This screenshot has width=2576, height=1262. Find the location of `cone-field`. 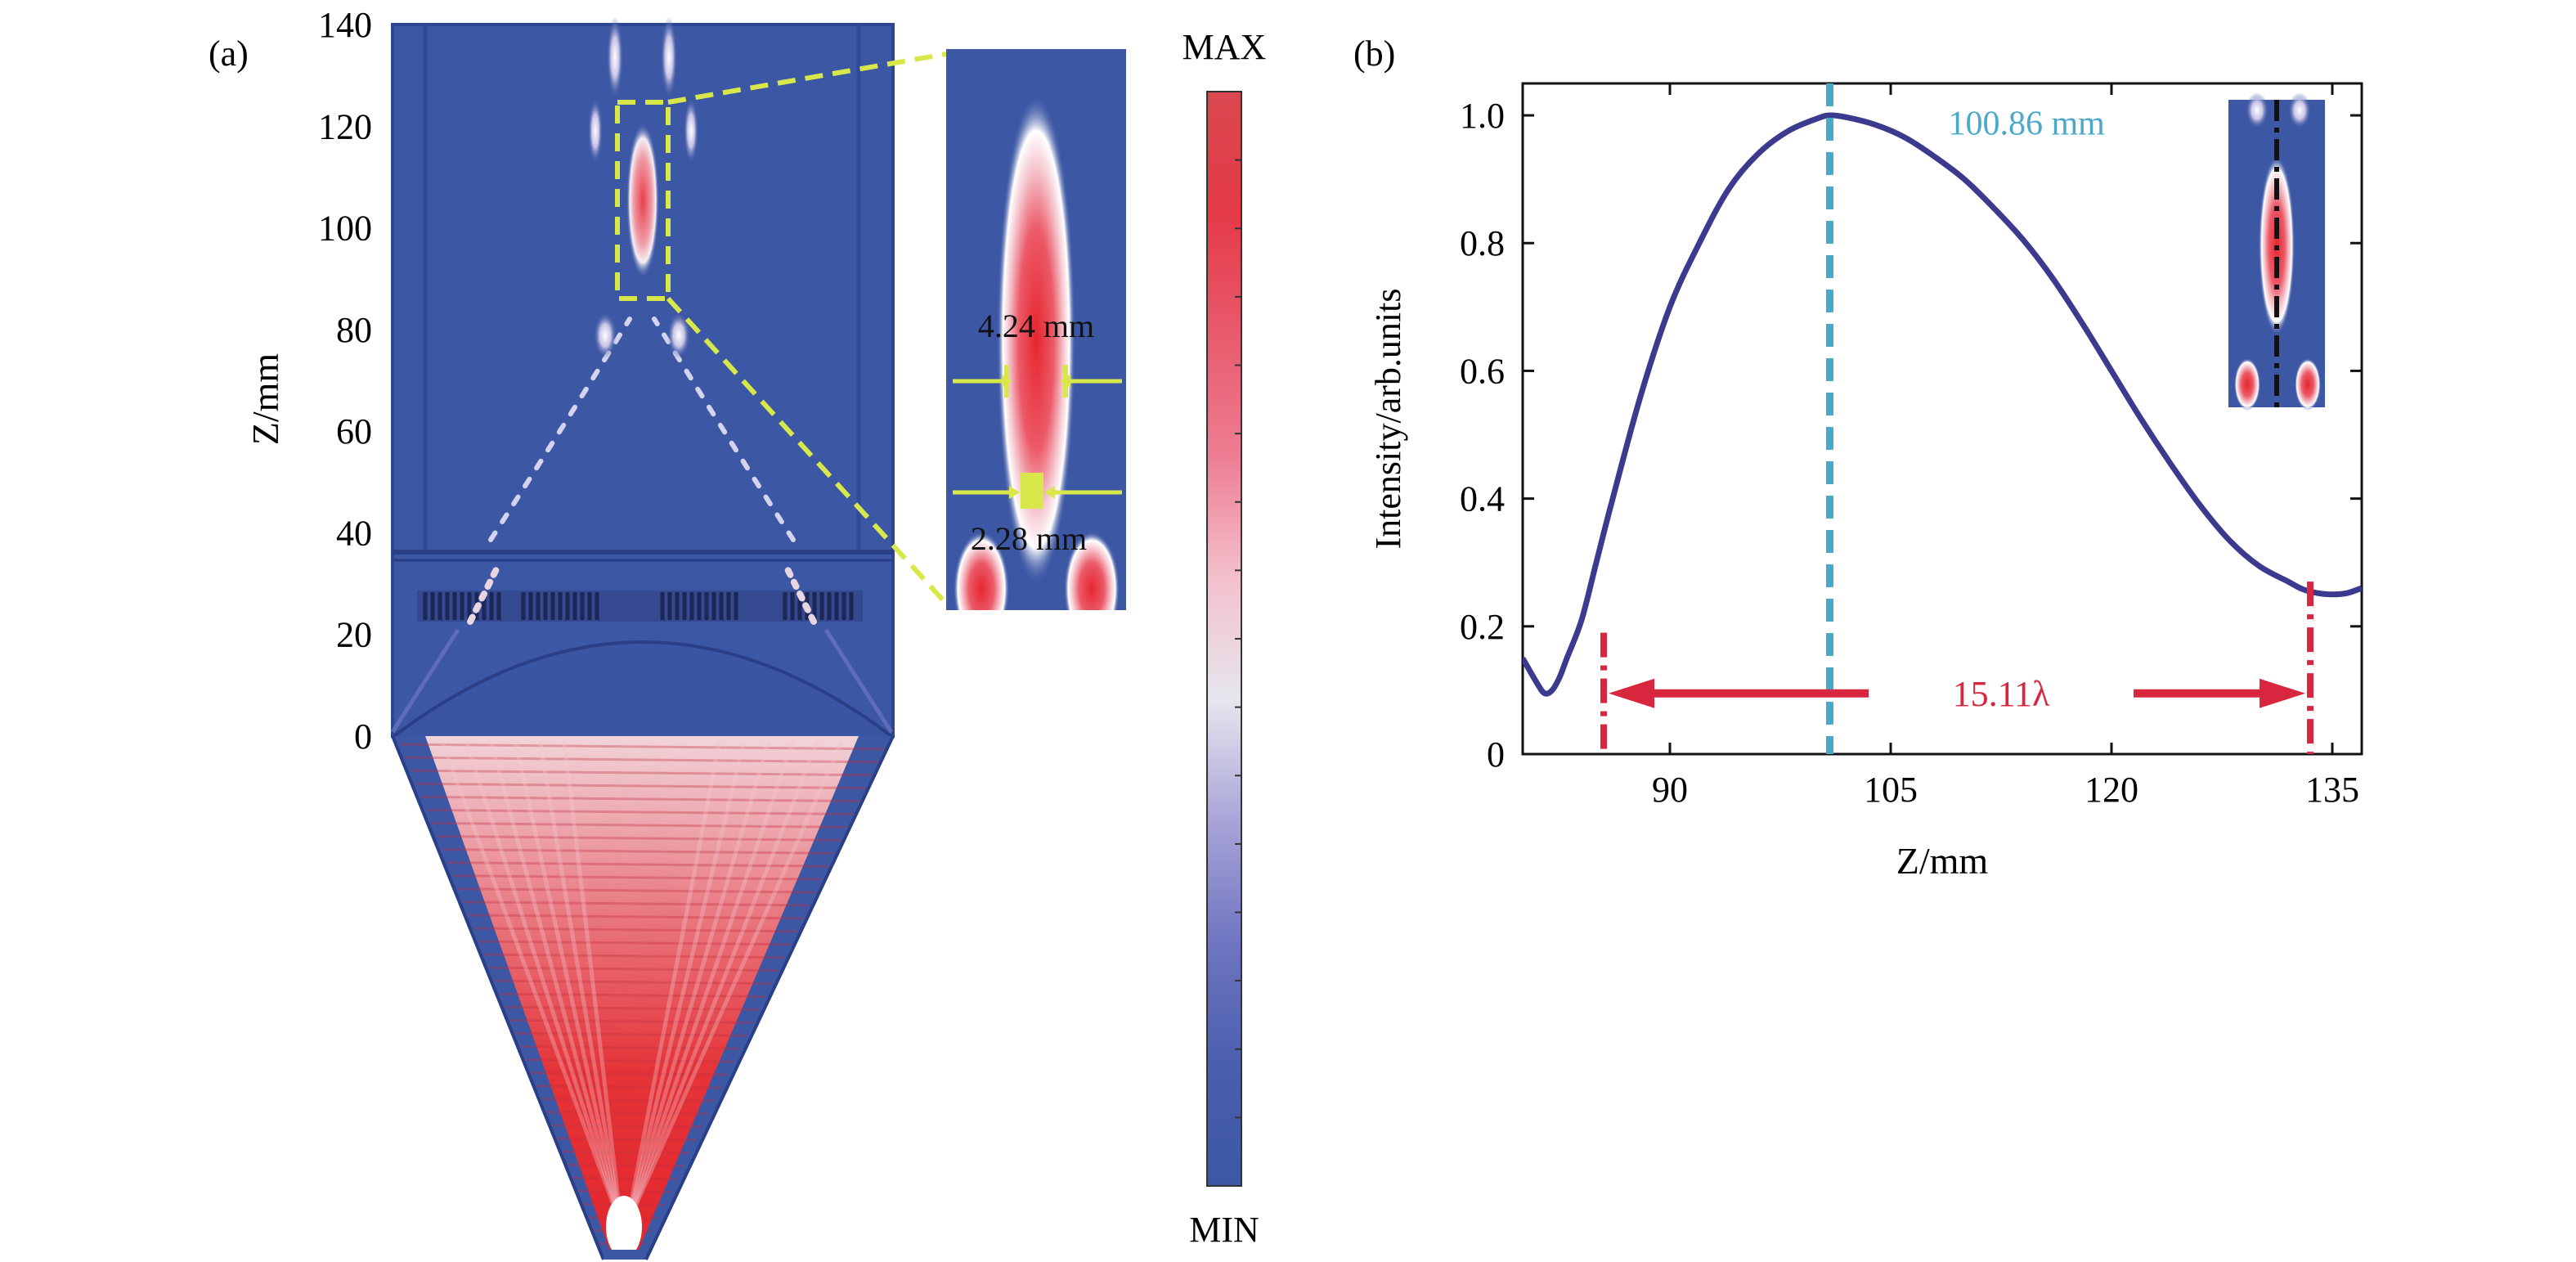

cone-field is located at coordinates (644, 997).